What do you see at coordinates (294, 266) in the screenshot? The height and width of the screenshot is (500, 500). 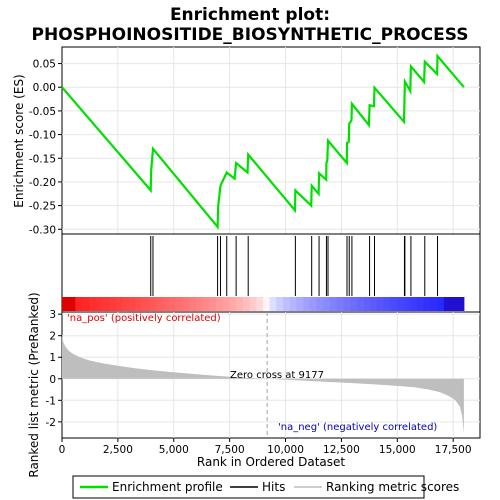 I see `hit-markers` at bounding box center [294, 266].